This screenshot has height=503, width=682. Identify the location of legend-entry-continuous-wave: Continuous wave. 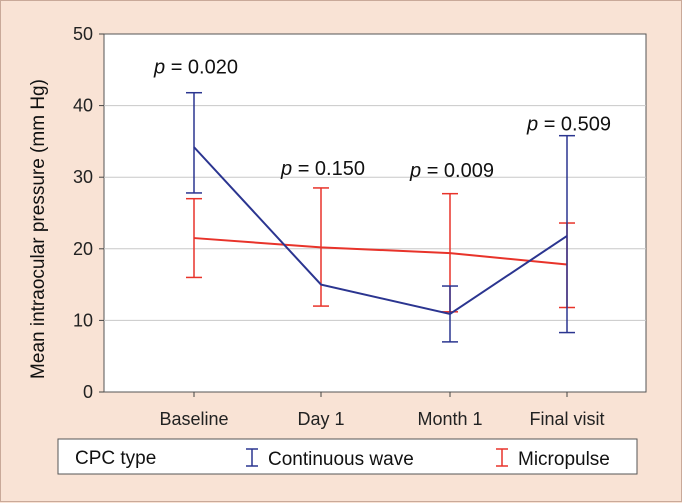
(330, 459).